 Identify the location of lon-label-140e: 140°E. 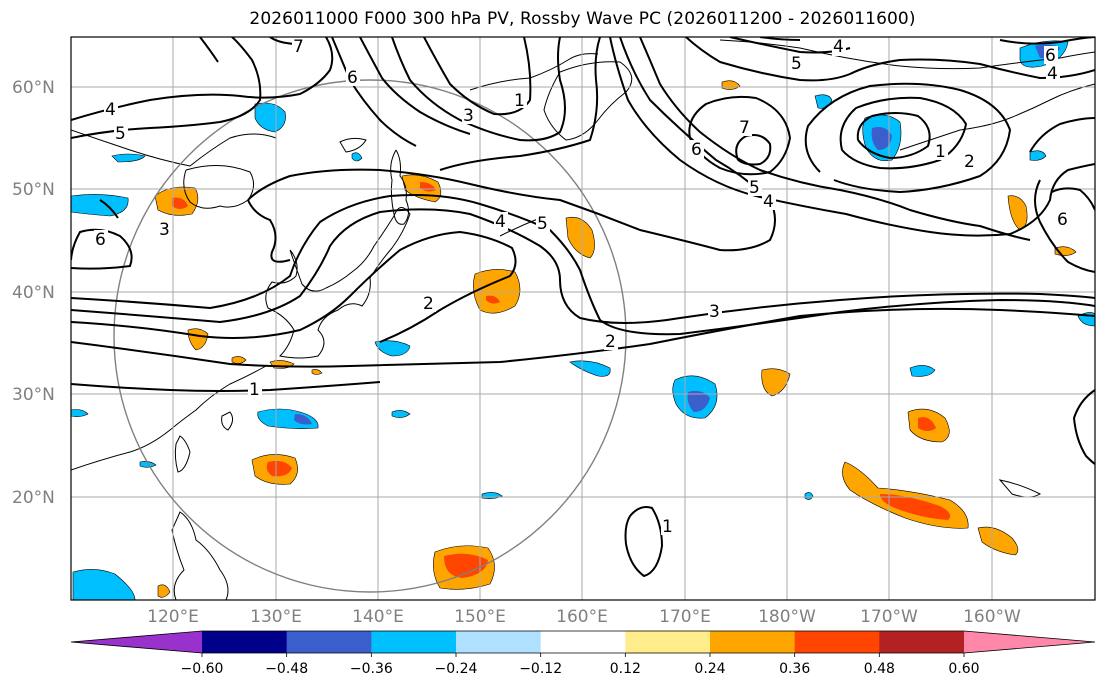
(378, 617).